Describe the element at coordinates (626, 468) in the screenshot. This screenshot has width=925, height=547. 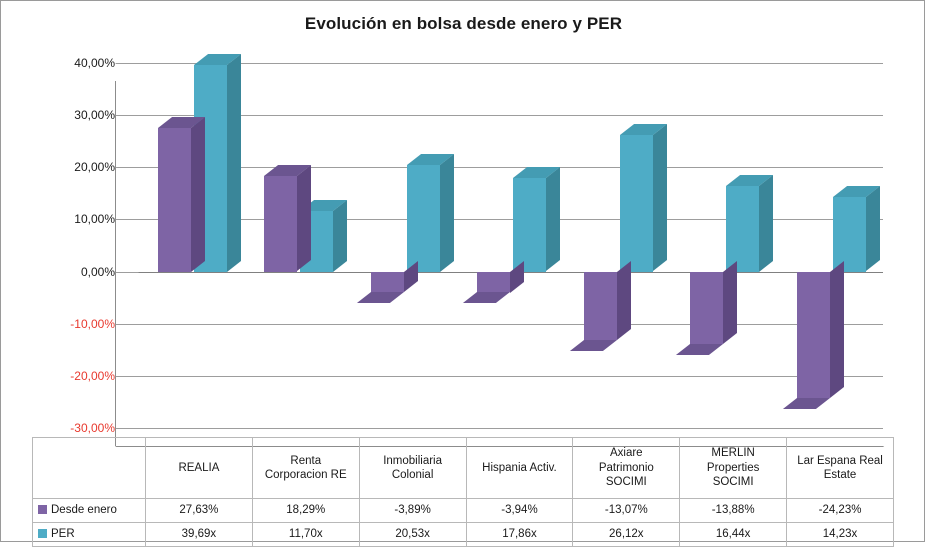
I see `table-category-header: Axiare Patrimonio SOCIMI` at that location.